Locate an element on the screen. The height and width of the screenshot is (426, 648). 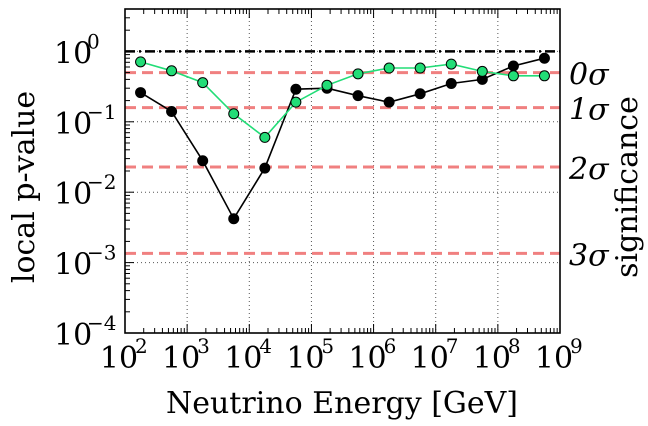
x-tick-label-exponent: 3 is located at coordinates (203, 346).